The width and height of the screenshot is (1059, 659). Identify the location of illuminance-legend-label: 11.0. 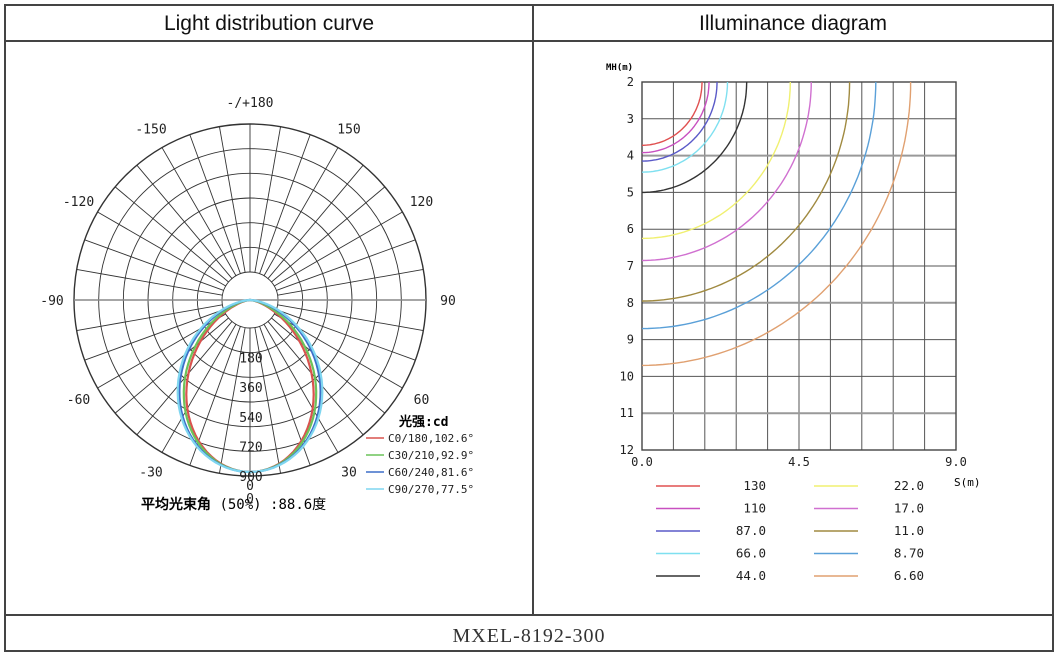
(909, 530).